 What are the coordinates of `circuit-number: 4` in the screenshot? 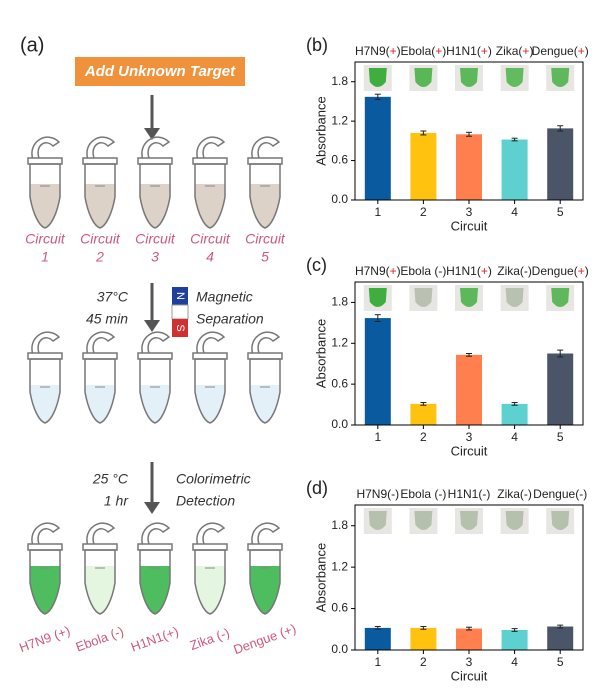 It's located at (210, 257).